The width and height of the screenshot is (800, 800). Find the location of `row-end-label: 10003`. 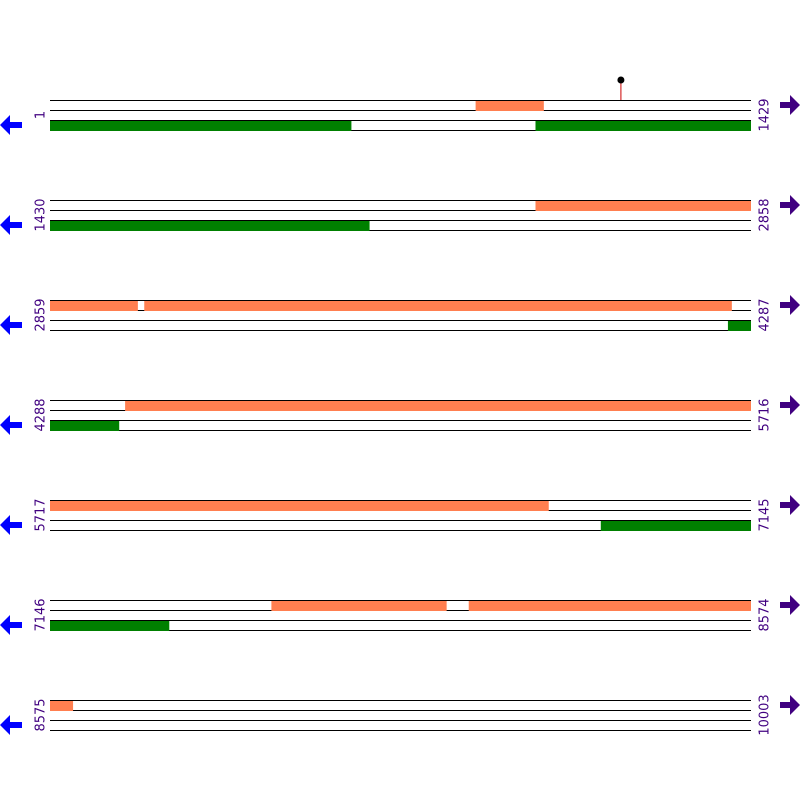

row-end-label: 10003 is located at coordinates (765, 714).